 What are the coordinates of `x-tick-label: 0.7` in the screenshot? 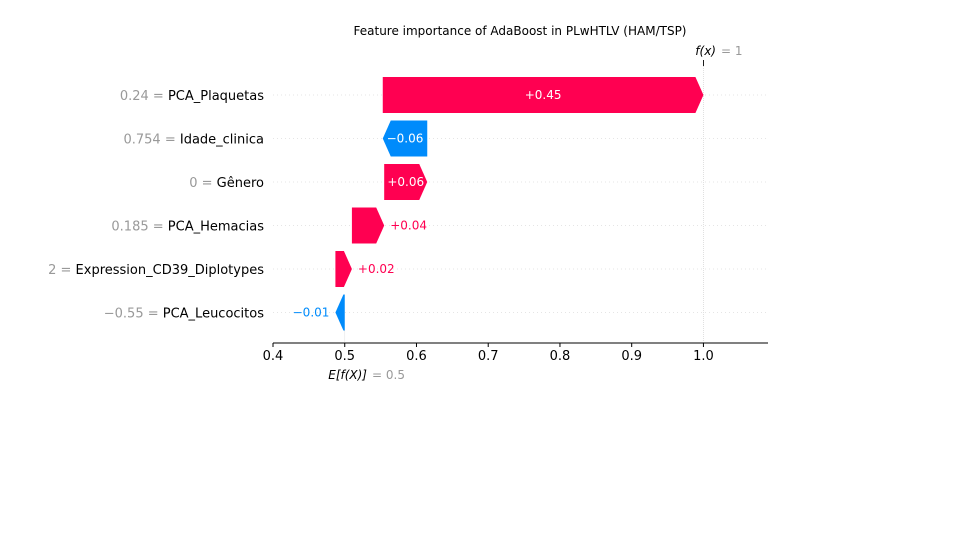 It's located at (488, 356).